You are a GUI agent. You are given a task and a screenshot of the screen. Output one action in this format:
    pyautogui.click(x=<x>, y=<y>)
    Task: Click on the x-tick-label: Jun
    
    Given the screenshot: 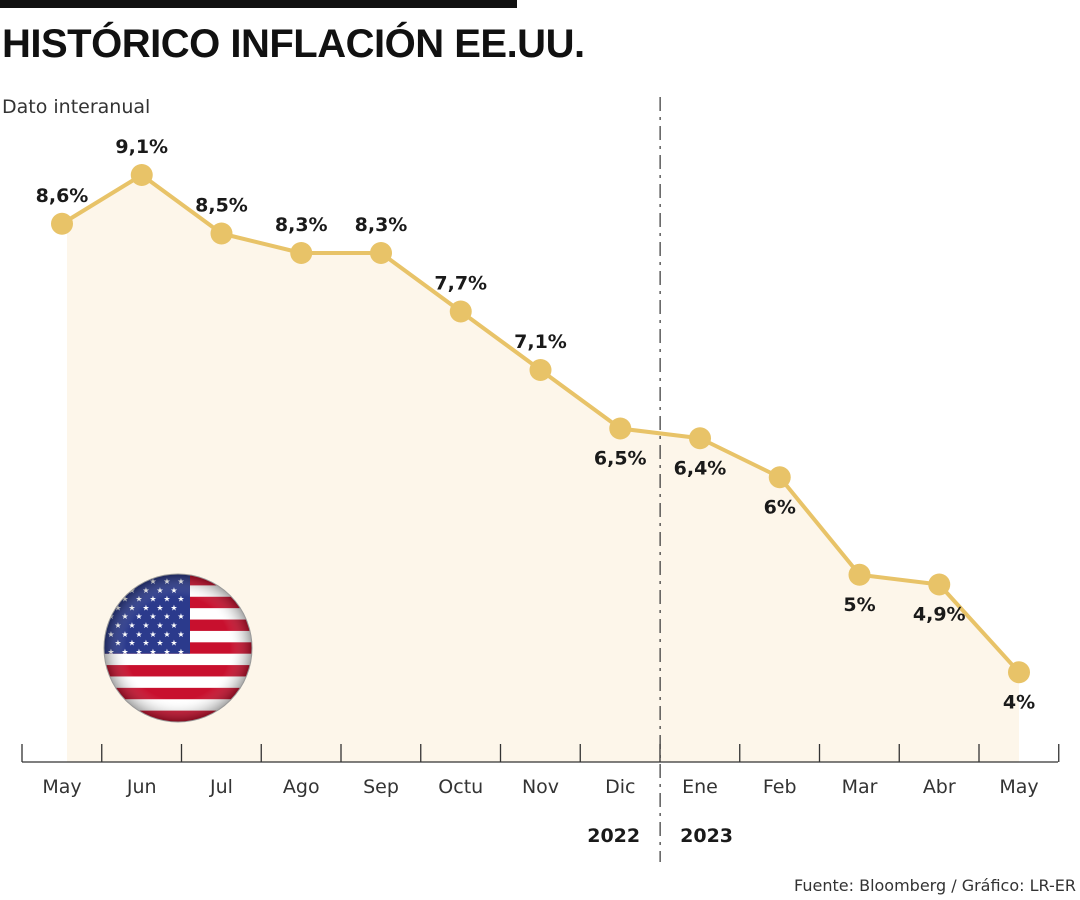 What is the action you would take?
    pyautogui.click(x=141, y=787)
    